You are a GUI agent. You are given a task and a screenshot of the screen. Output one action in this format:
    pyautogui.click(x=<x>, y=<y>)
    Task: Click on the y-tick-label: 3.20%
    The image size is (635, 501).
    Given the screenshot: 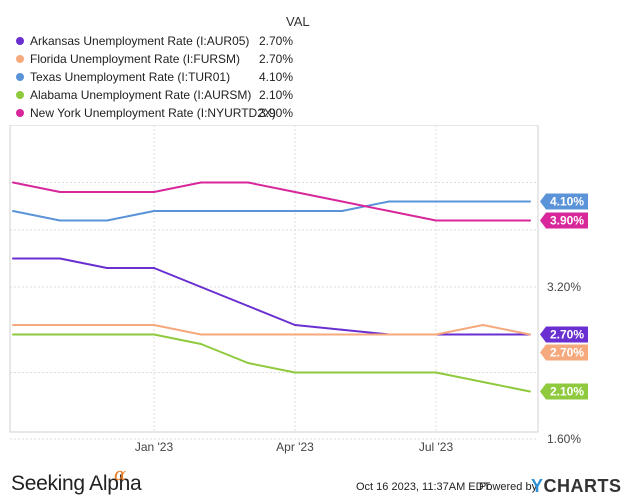 What is the action you would take?
    pyautogui.click(x=564, y=287)
    